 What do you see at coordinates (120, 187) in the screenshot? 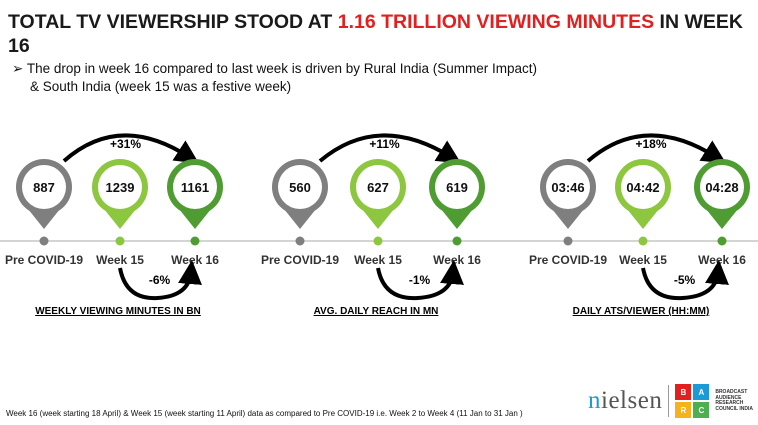
I see `value-label: 1239` at bounding box center [120, 187].